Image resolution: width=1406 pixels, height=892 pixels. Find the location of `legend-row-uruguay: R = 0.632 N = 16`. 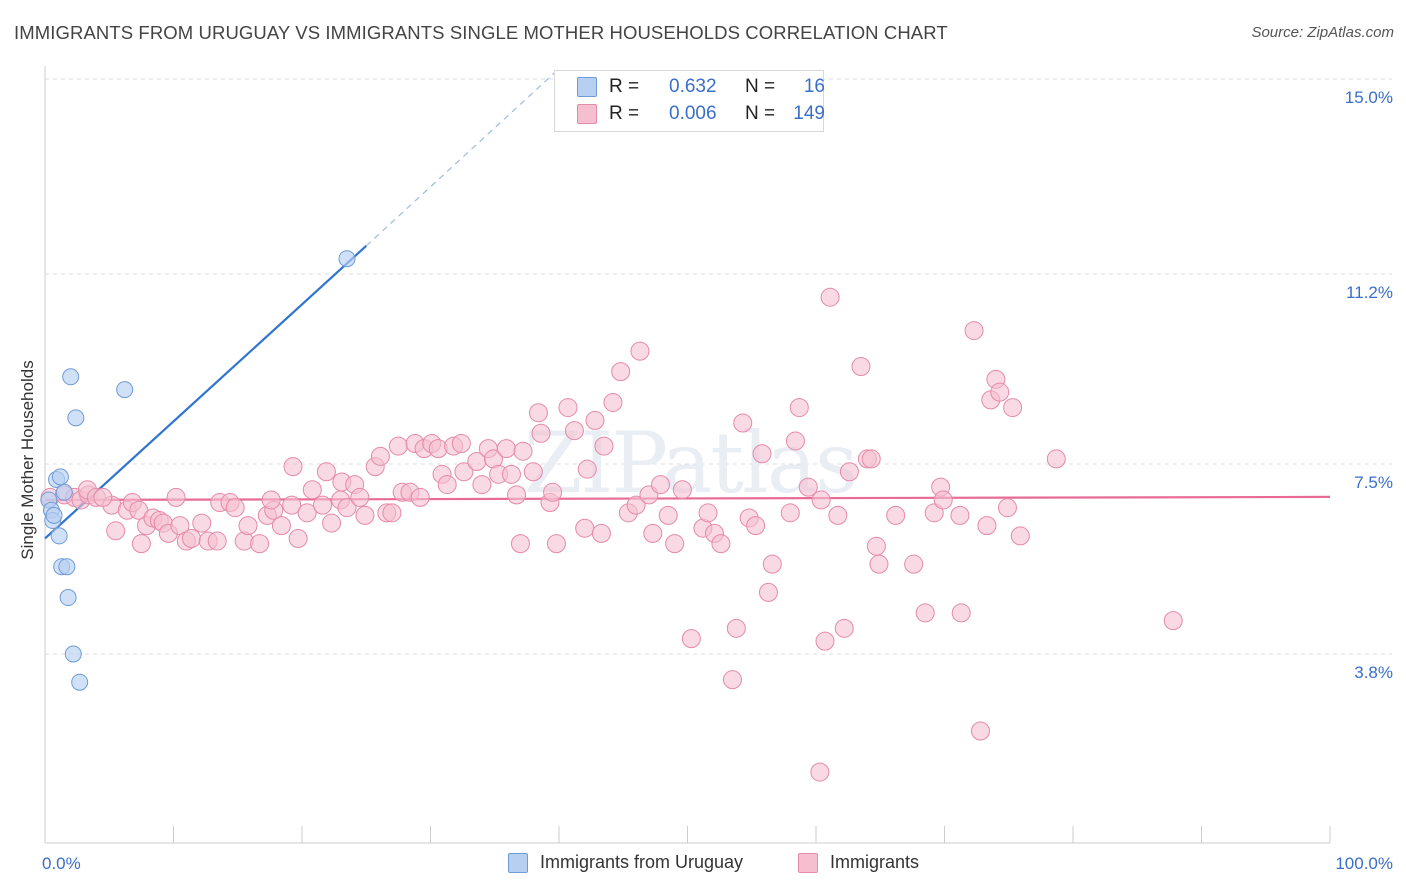

legend-row-uruguay: R = 0.632 N = 16 is located at coordinates (701, 87).